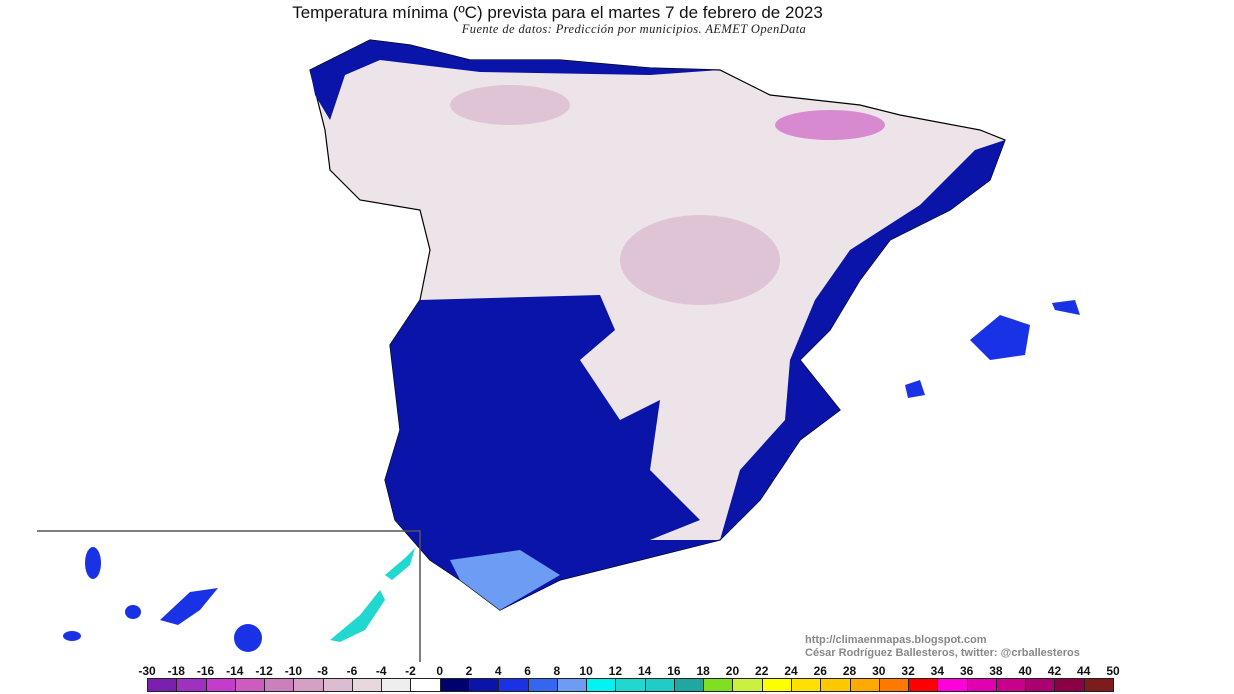 This screenshot has height=694, width=1234. I want to click on legend-label: 6, so click(527, 671).